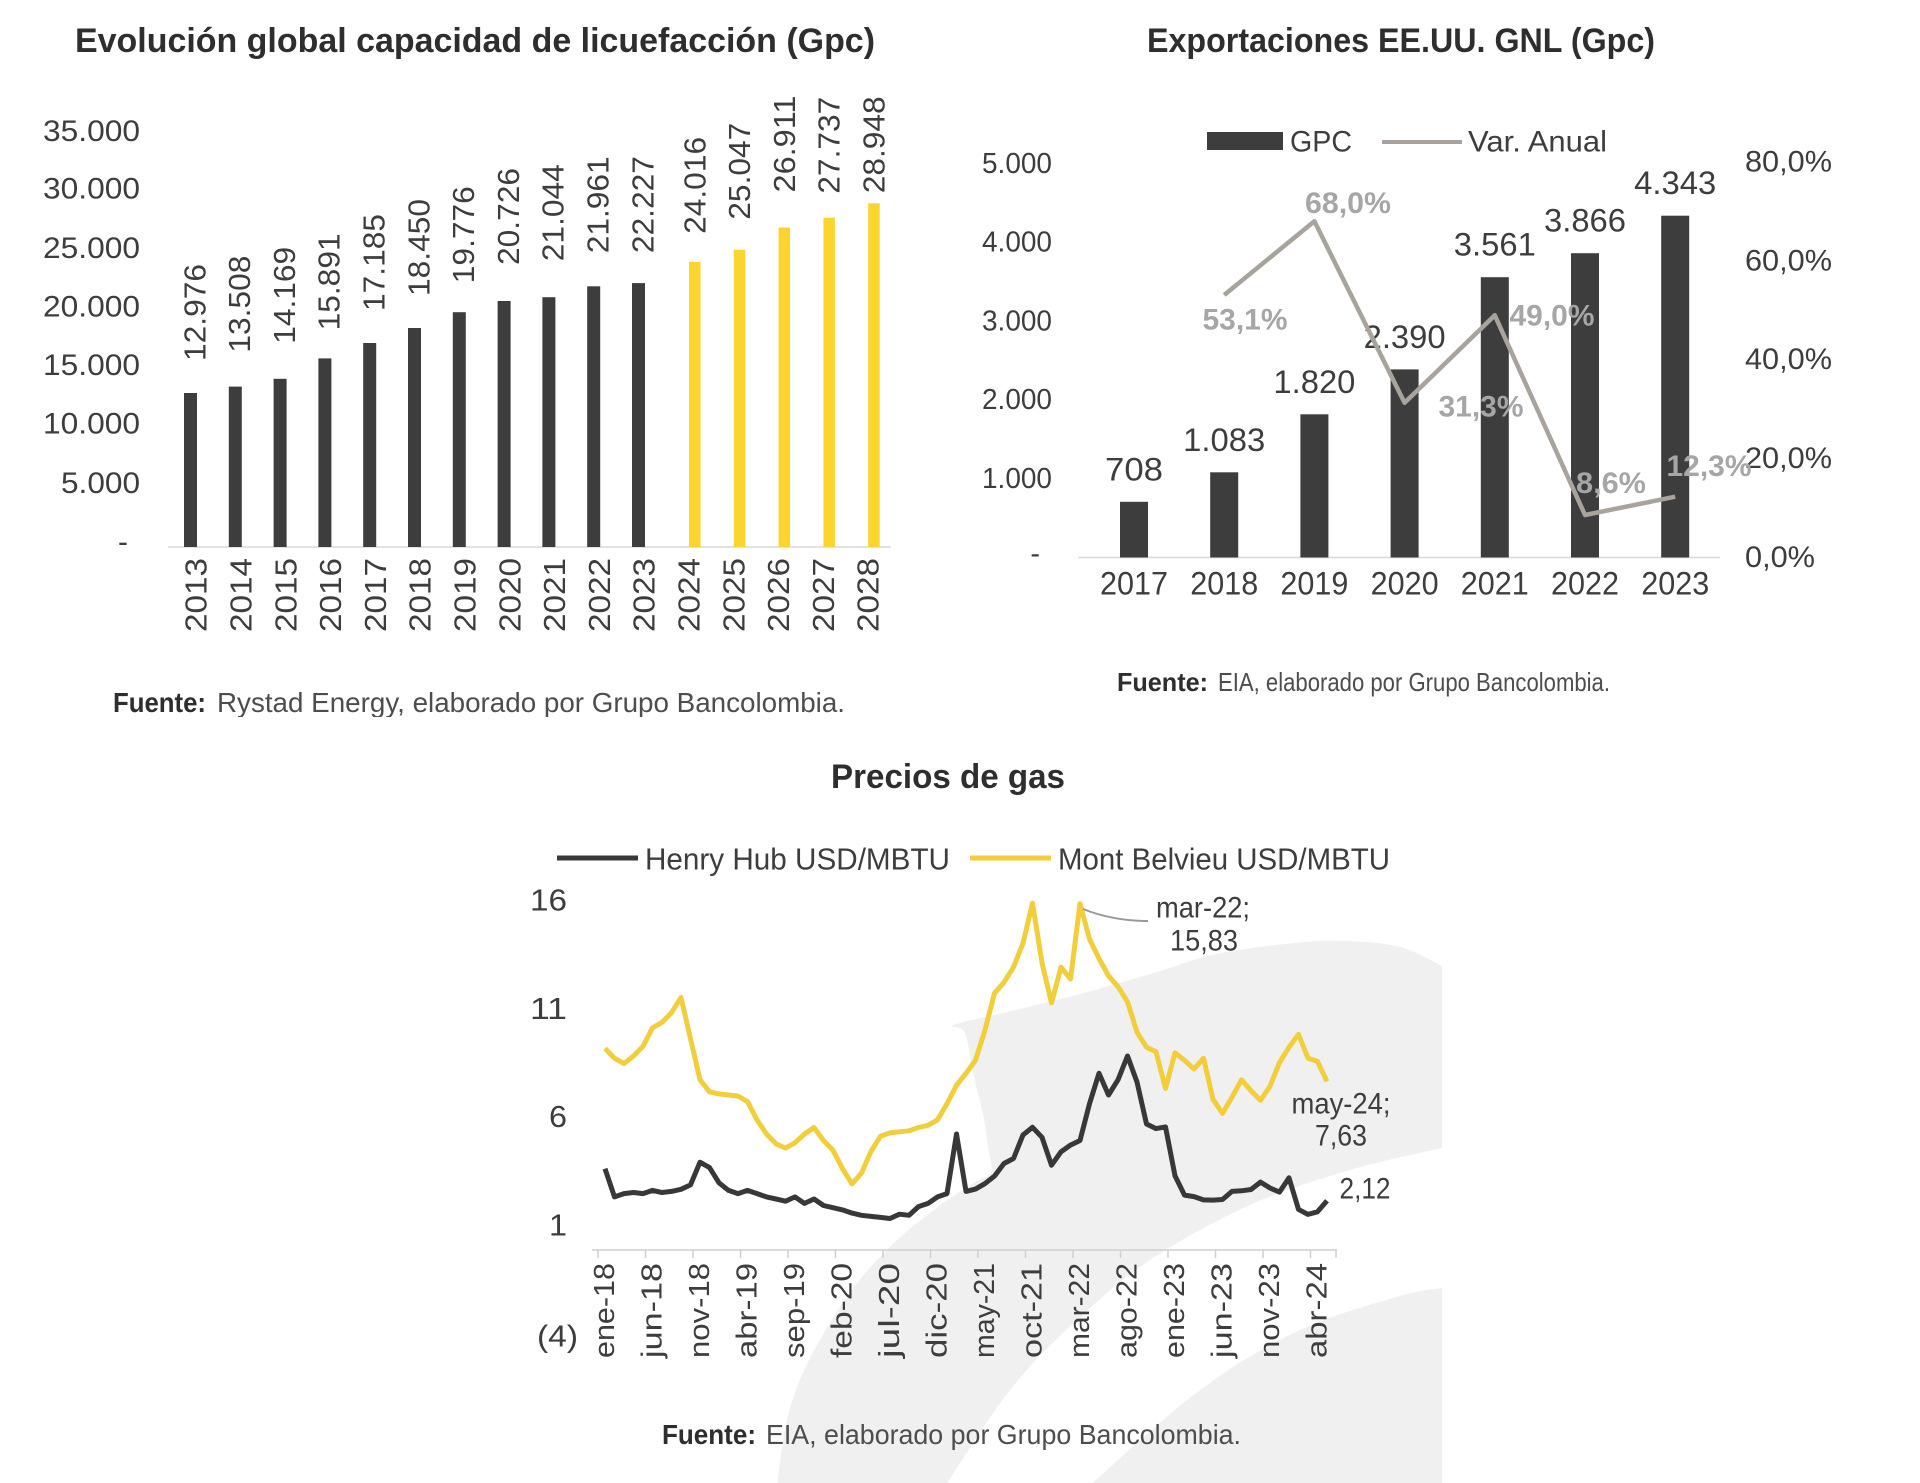  I want to click on svg-text: 40,0%, so click(1788, 359).